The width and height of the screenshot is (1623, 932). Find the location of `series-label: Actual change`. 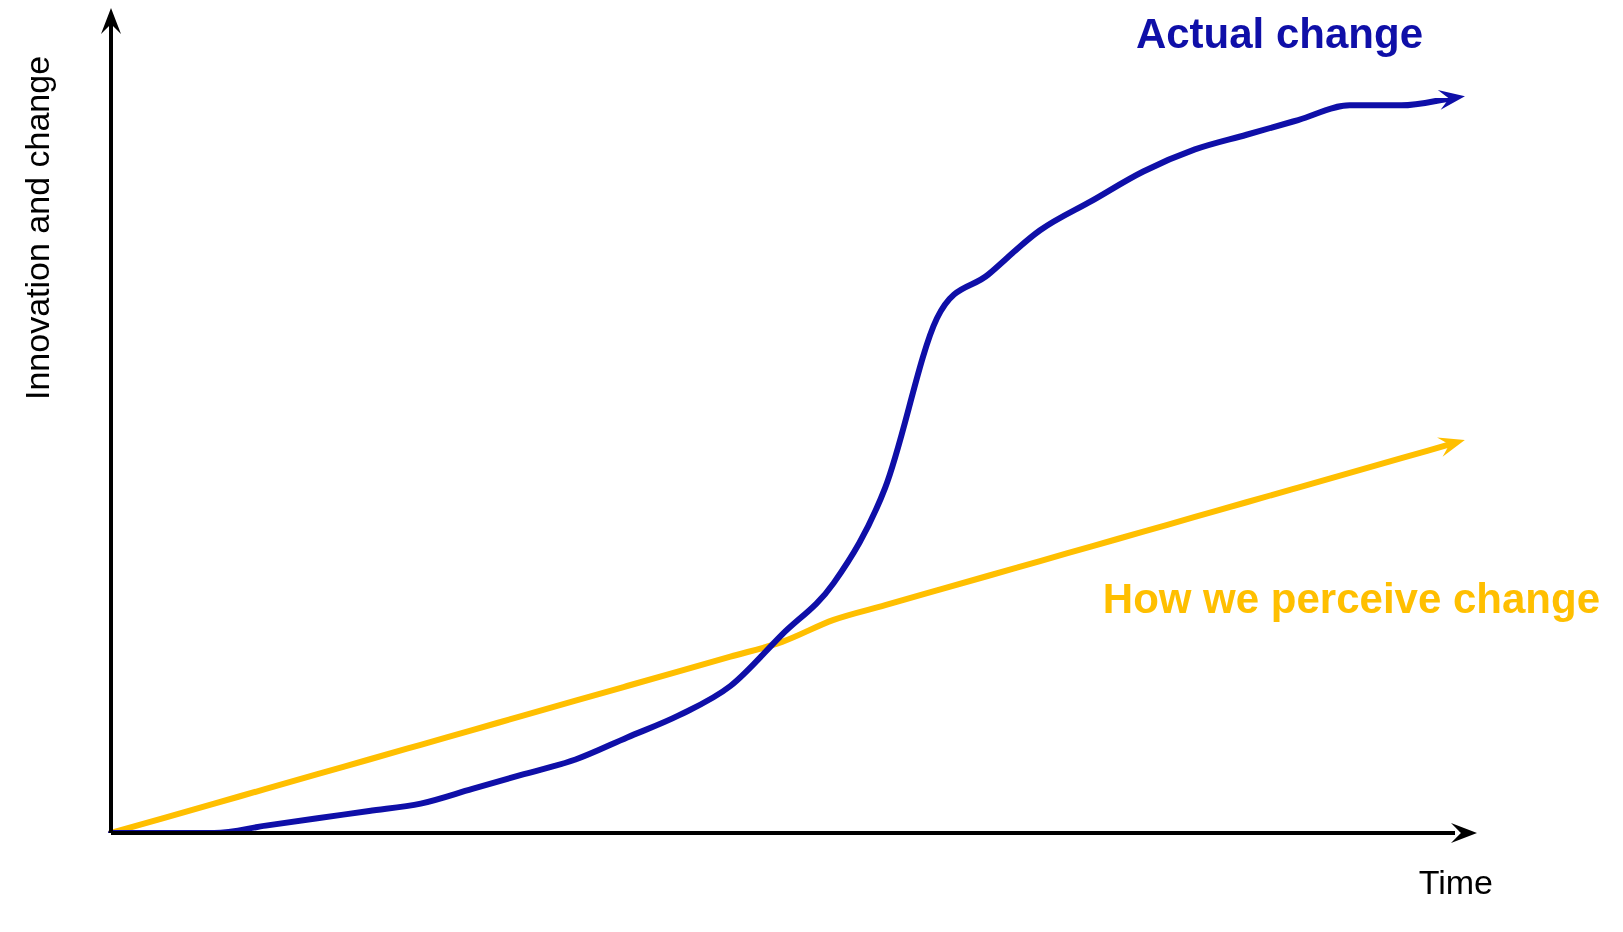

series-label: Actual change is located at coordinates (1279, 33).